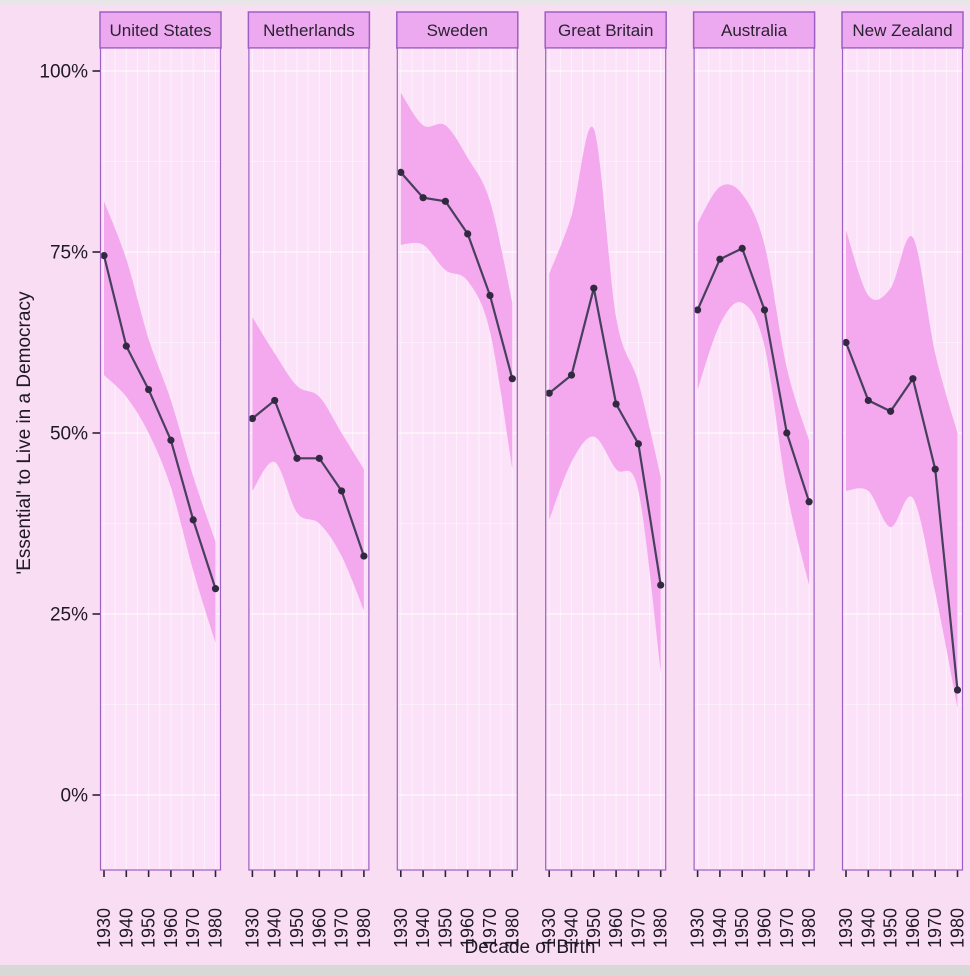  I want to click on y-axis-title: 'Essential' to Live in a Democracy, so click(24, 432).